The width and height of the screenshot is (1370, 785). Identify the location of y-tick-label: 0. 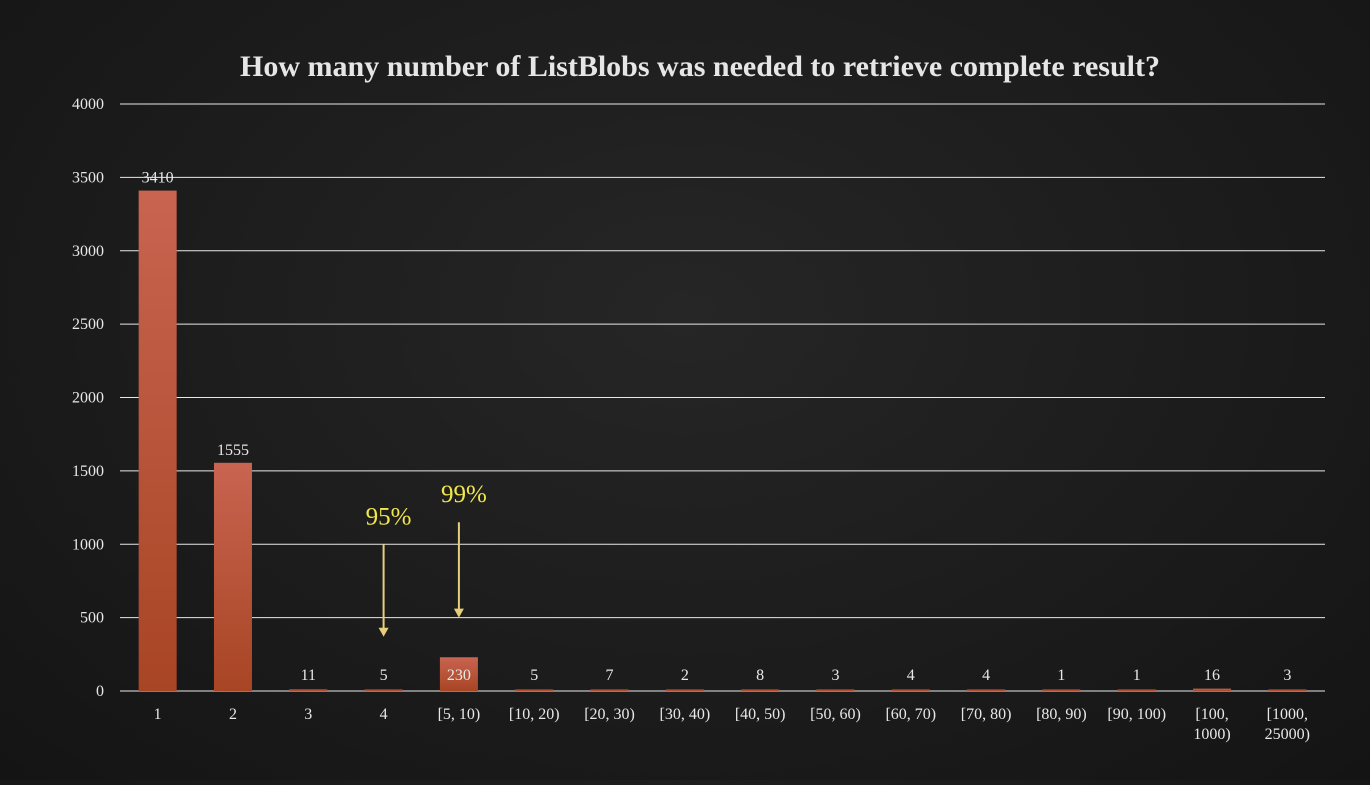
(100, 691).